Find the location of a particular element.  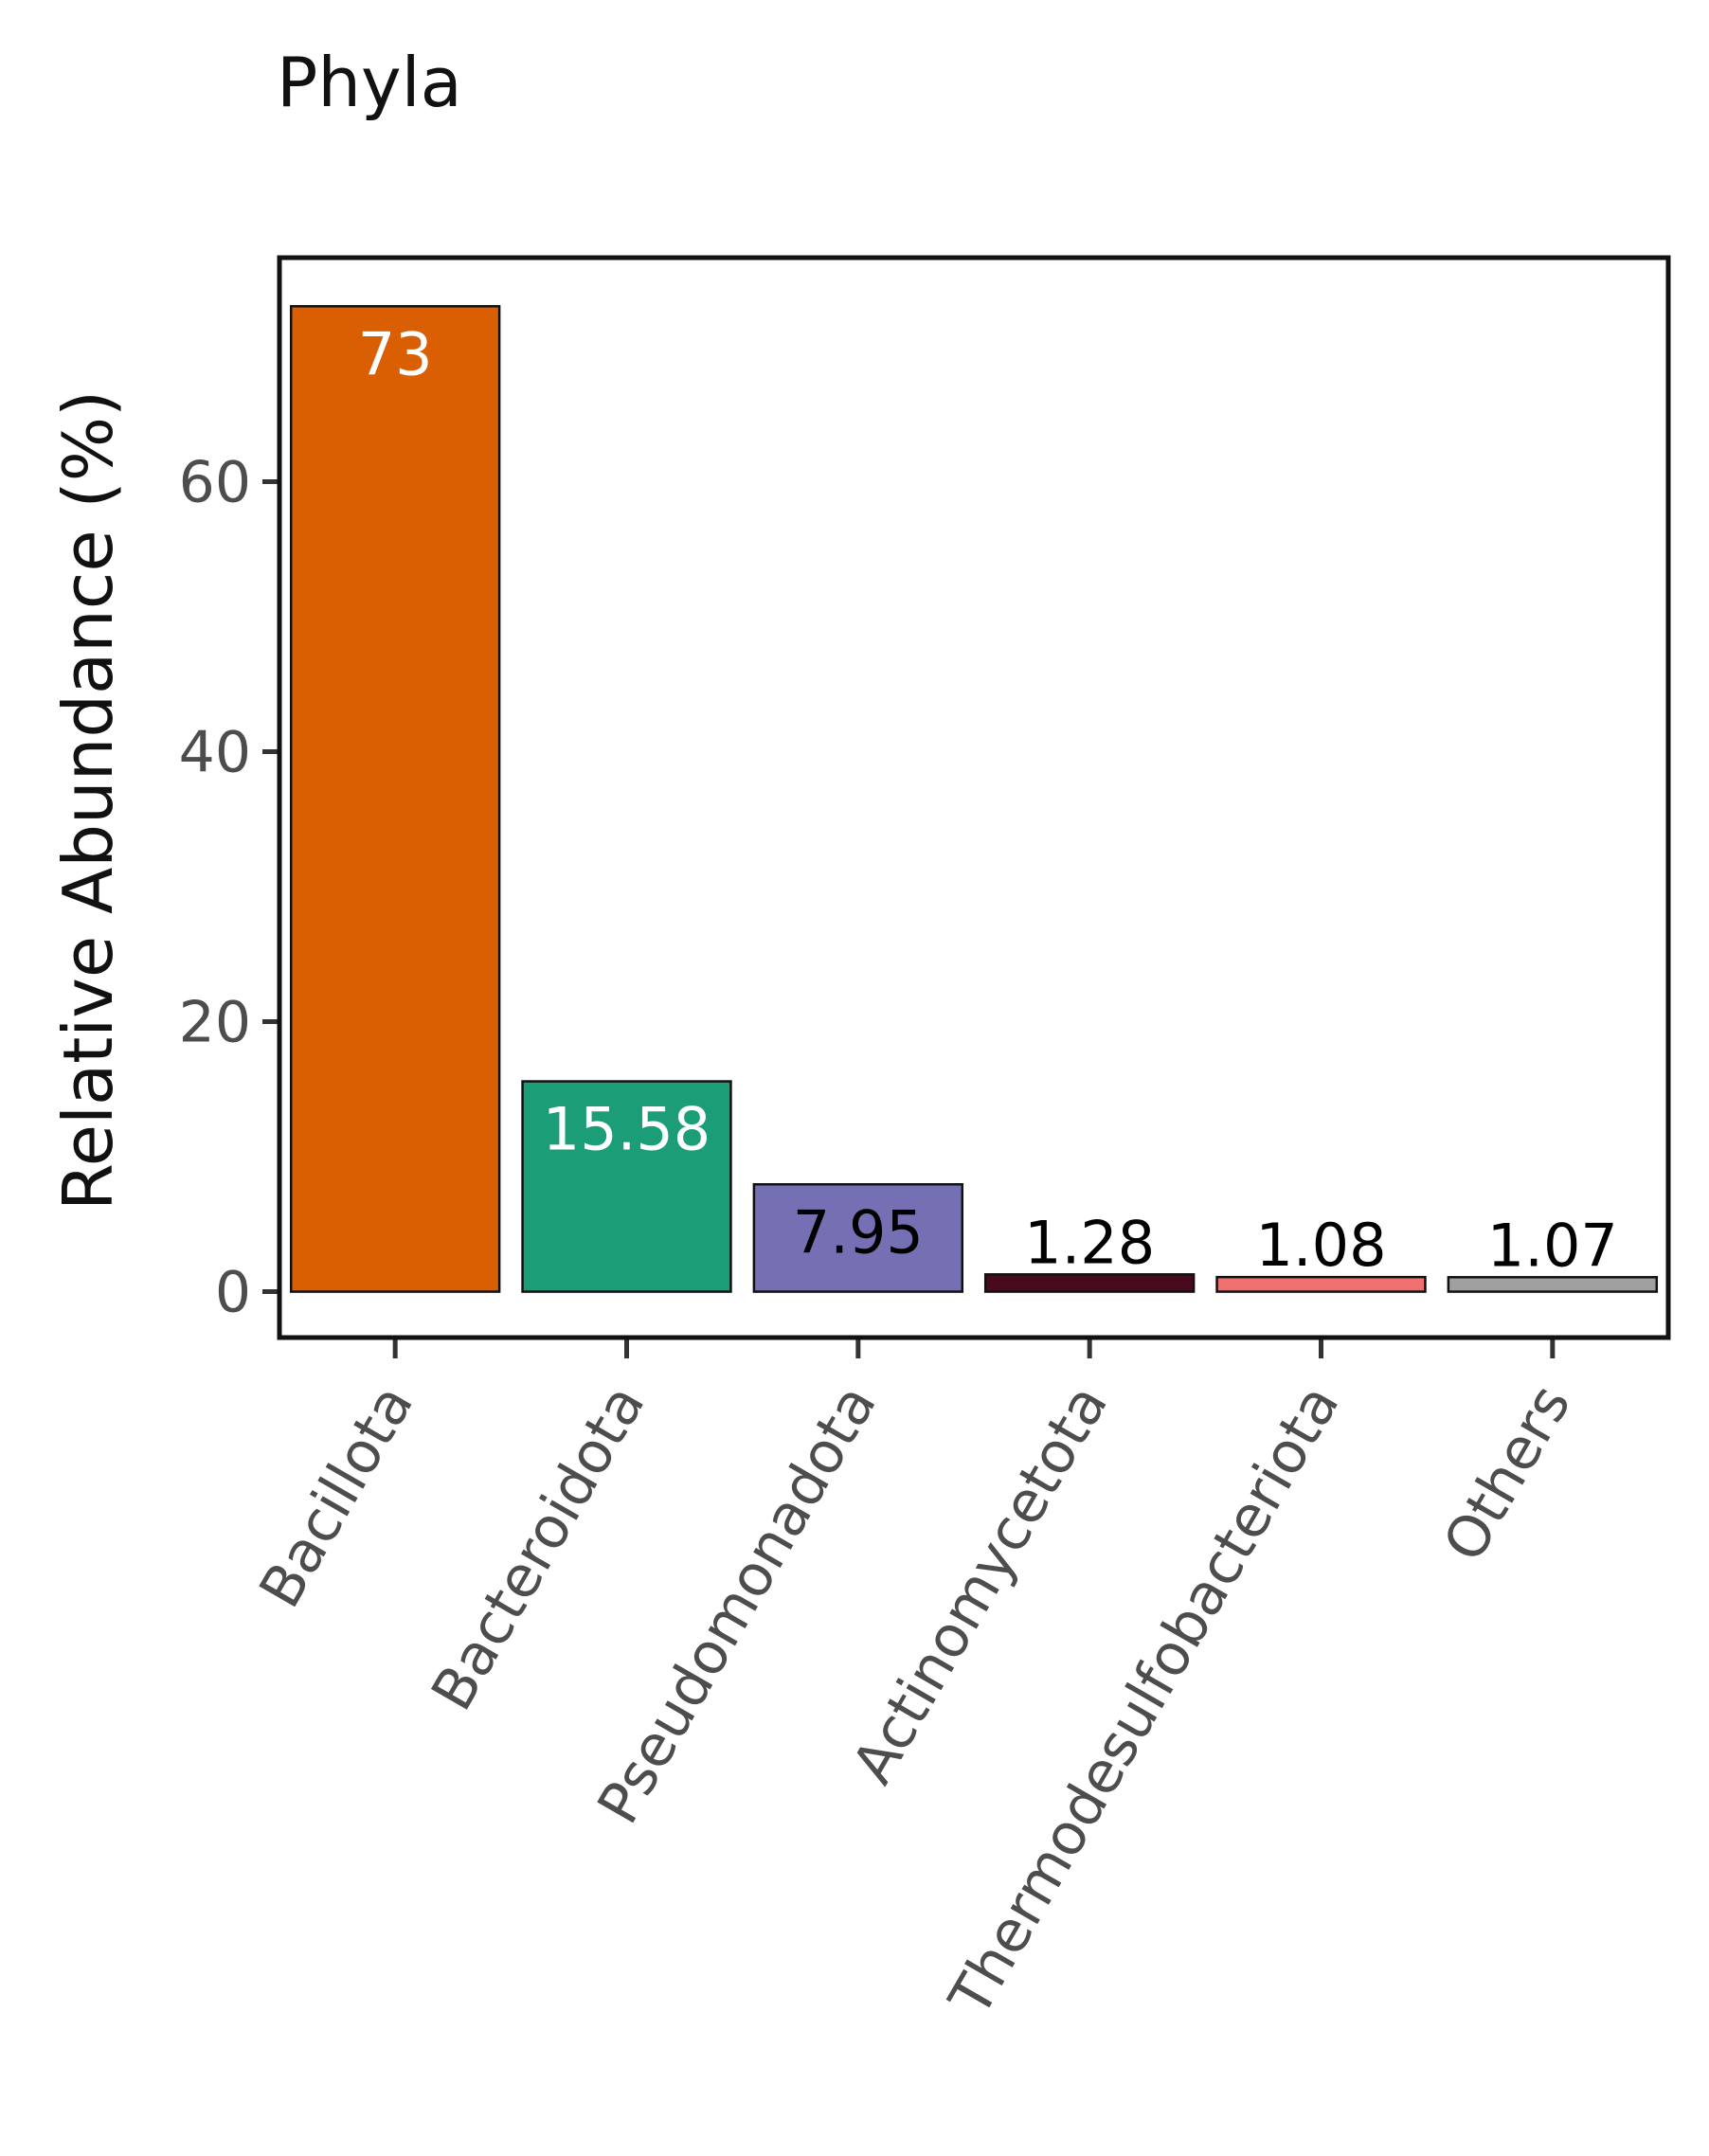

y-tick-label: 60 is located at coordinates (215, 483).